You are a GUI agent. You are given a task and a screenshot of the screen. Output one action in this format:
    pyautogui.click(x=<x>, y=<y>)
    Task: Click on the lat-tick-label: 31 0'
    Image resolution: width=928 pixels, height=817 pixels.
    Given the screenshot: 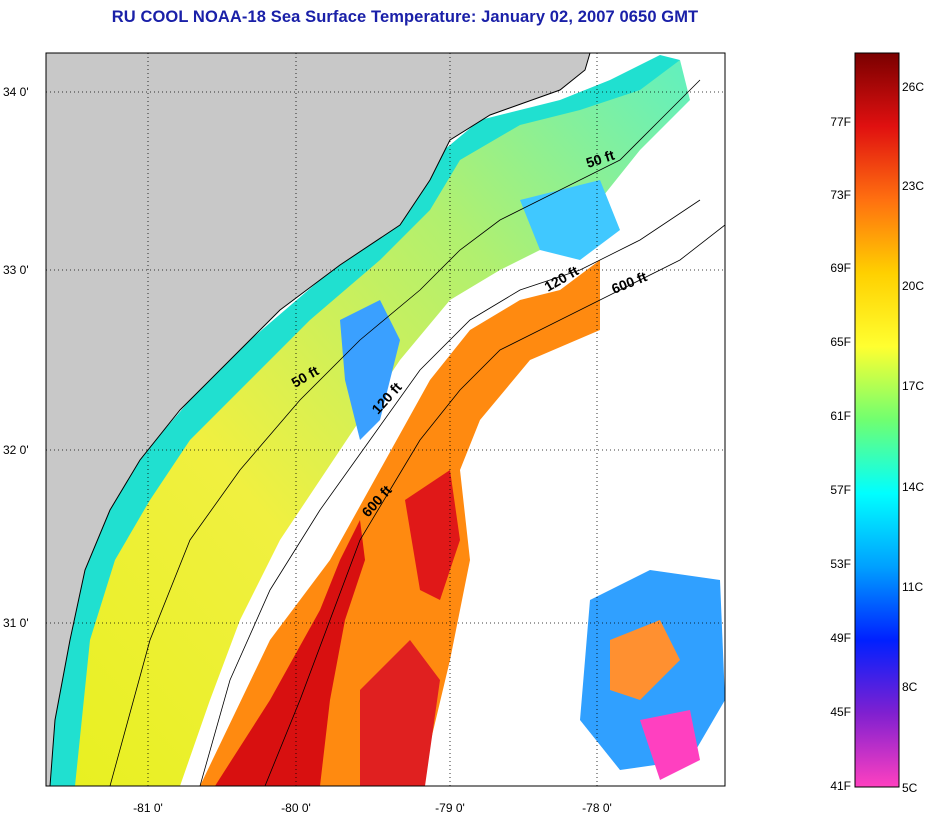 What is the action you would take?
    pyautogui.click(x=16, y=623)
    